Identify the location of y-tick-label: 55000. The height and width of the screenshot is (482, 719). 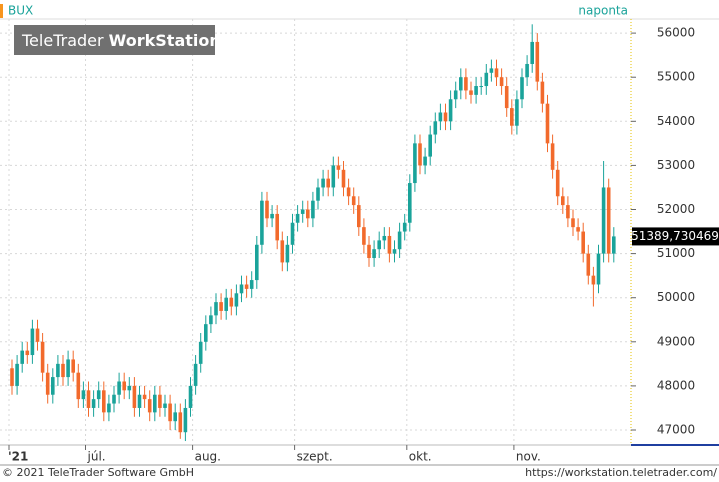
(676, 77).